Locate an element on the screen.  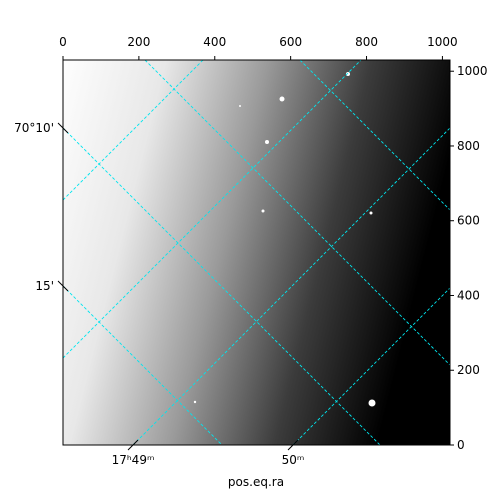
dec-label: 70°10' is located at coordinates (34, 128).